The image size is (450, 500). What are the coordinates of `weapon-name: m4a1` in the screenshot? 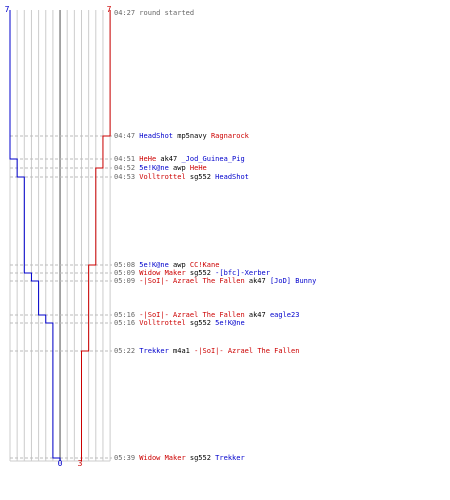 It's located at (181, 351).